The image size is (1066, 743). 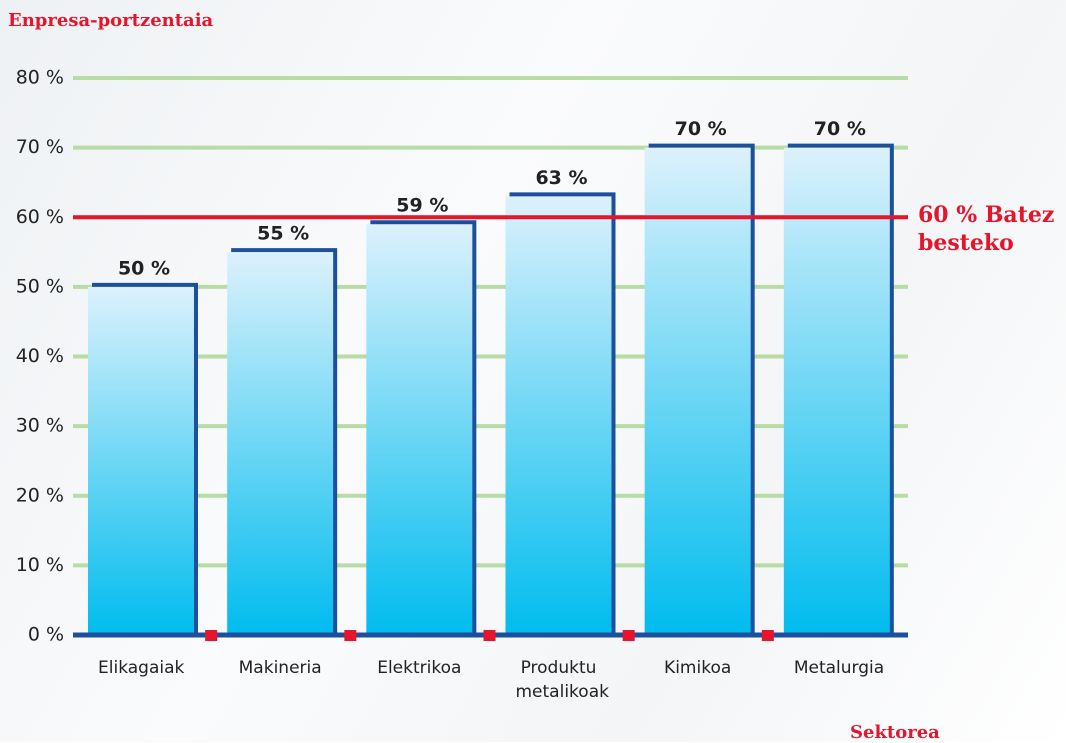 What do you see at coordinates (111, 20) in the screenshot?
I see `y-axis-label: Enpresa-portzentaia` at bounding box center [111, 20].